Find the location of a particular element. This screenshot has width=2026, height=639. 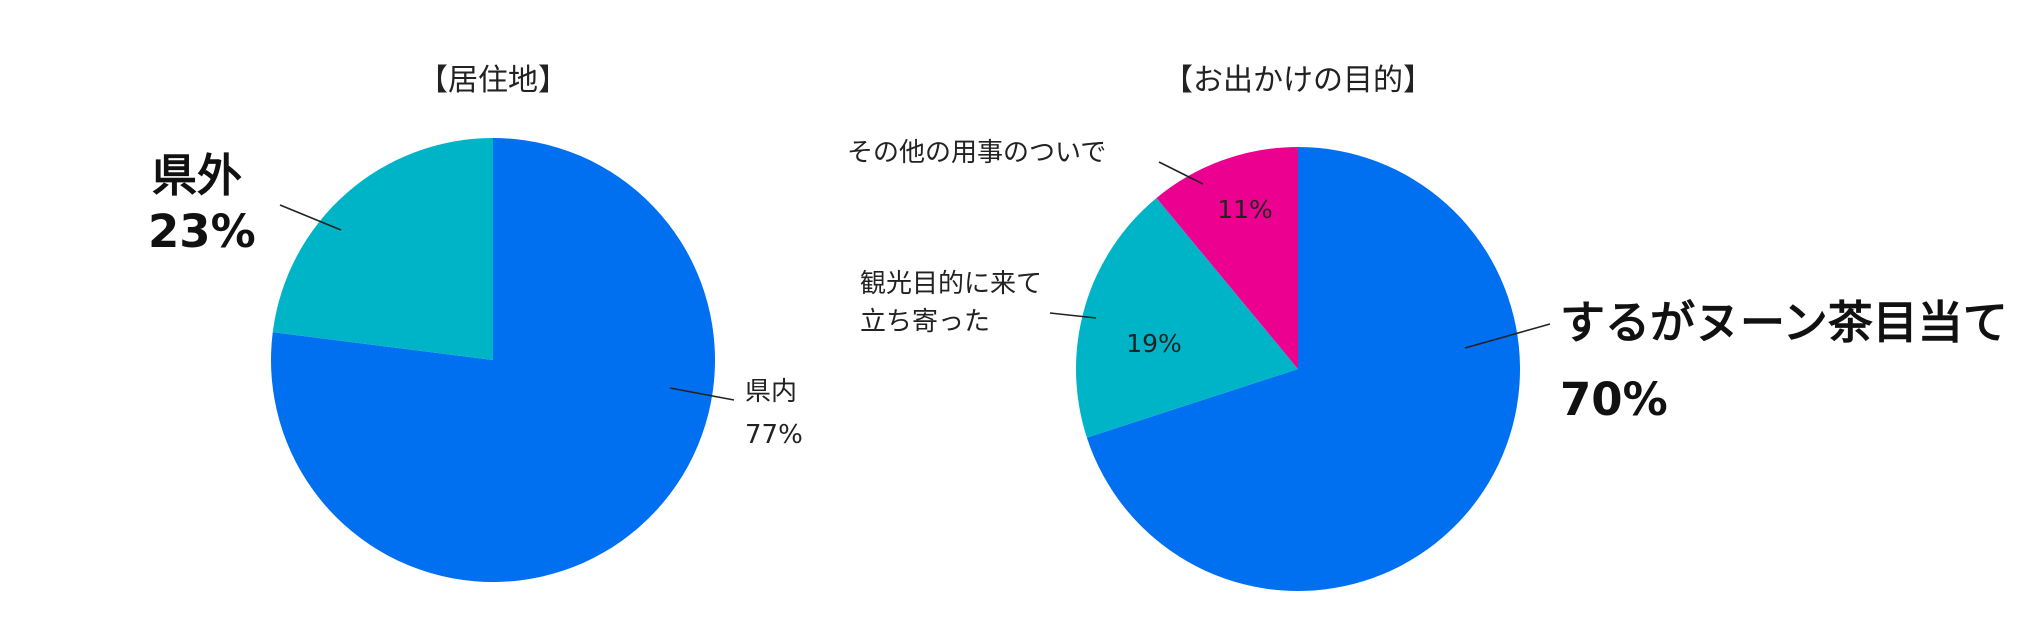

leader-prefecture-outside is located at coordinates (310, 217).